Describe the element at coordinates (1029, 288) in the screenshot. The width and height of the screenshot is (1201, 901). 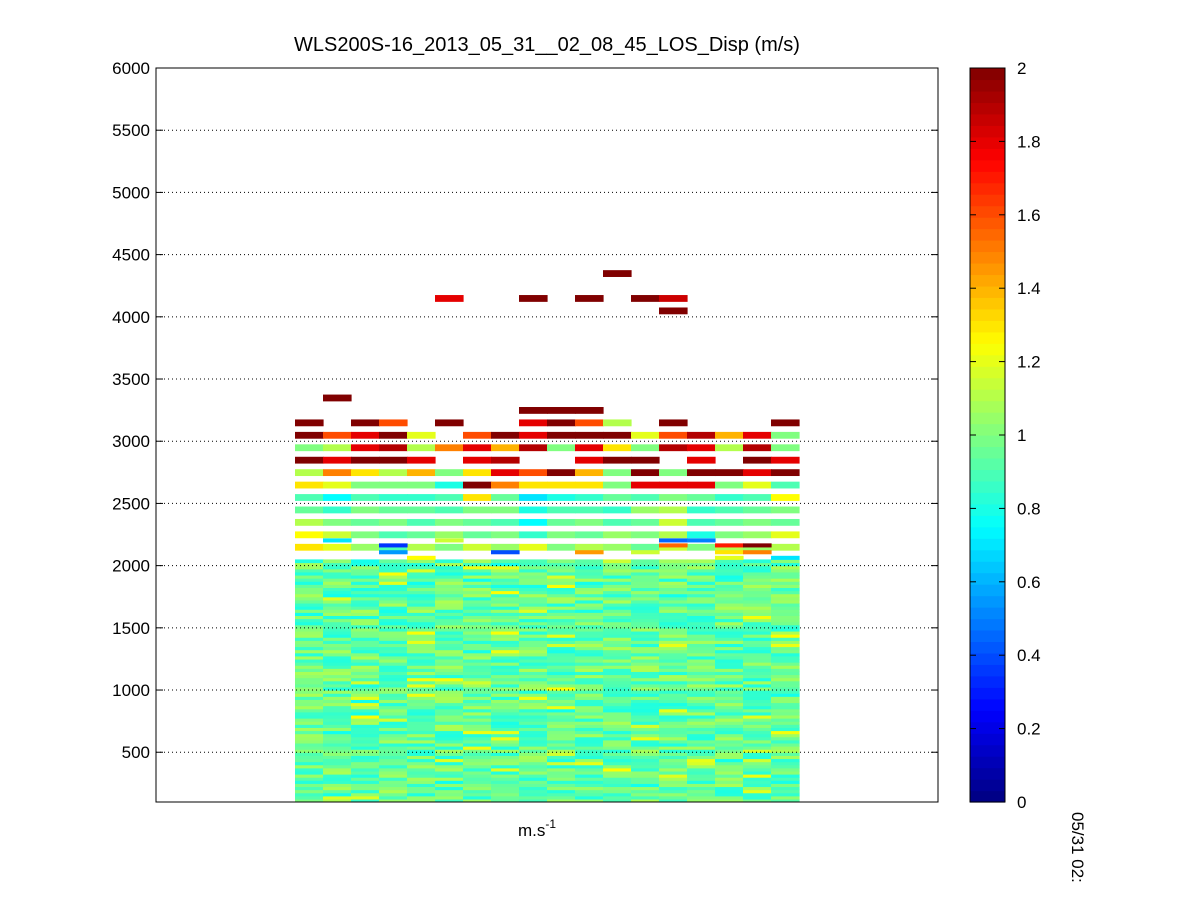
I see `colorbar-tick-label: 1.4` at that location.